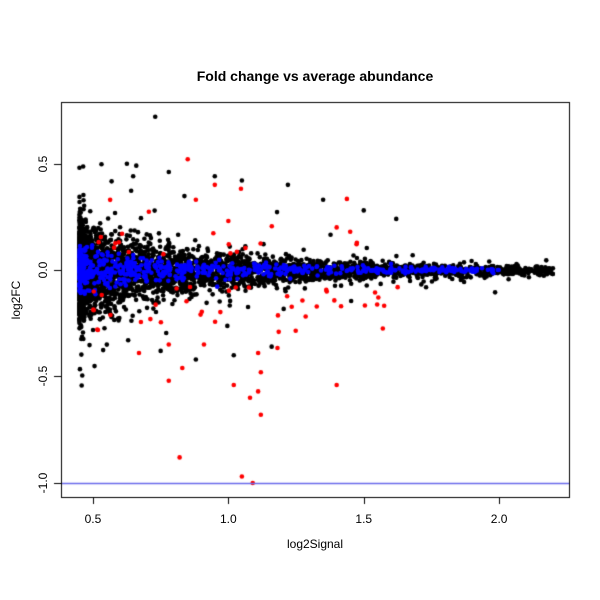 The height and width of the screenshot is (600, 600). I want to click on y-tick-label: -0.5, so click(43, 376).